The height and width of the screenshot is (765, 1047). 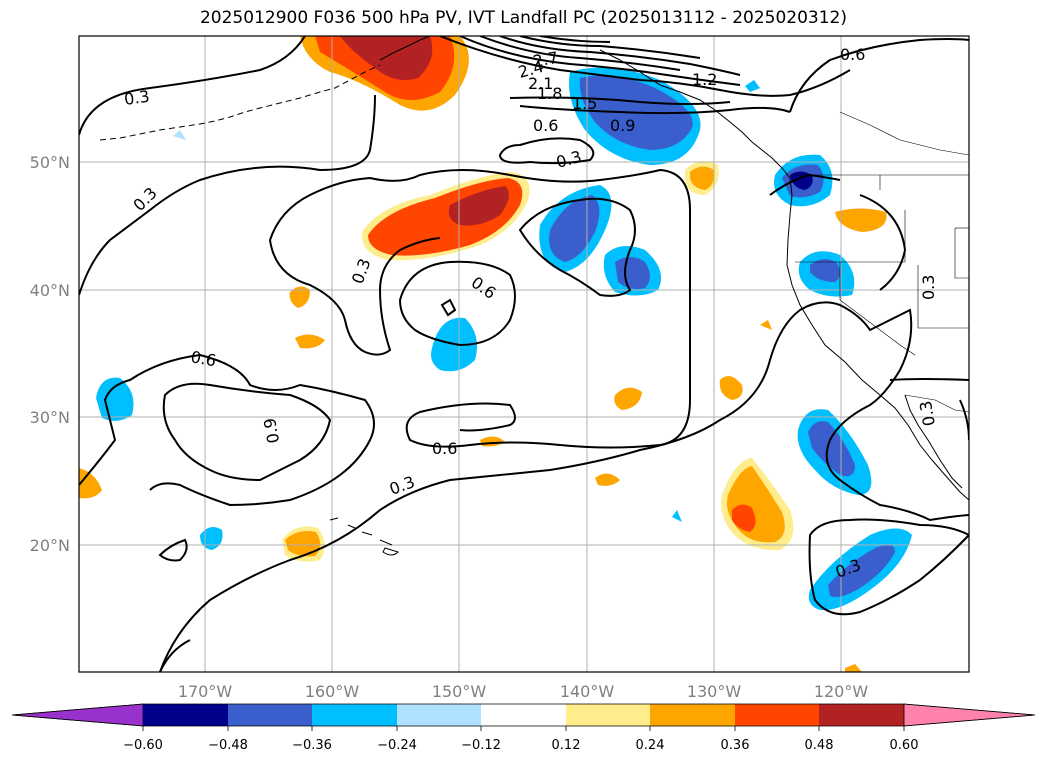 I want to click on colorbar-tick-label: −0.24, so click(x=397, y=745).